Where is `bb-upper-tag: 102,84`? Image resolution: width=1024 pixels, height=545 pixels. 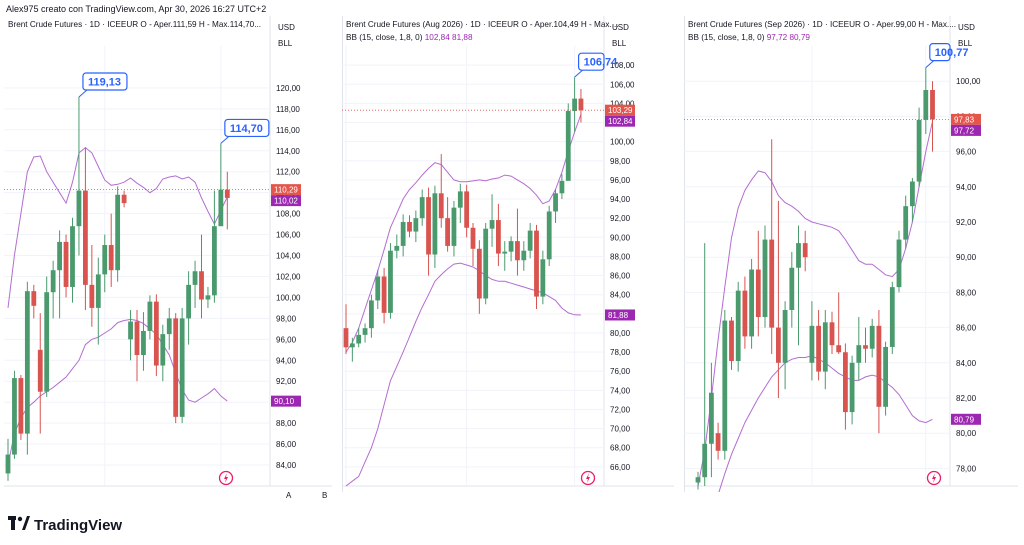
bb-upper-tag: 102,84 is located at coordinates (620, 121).